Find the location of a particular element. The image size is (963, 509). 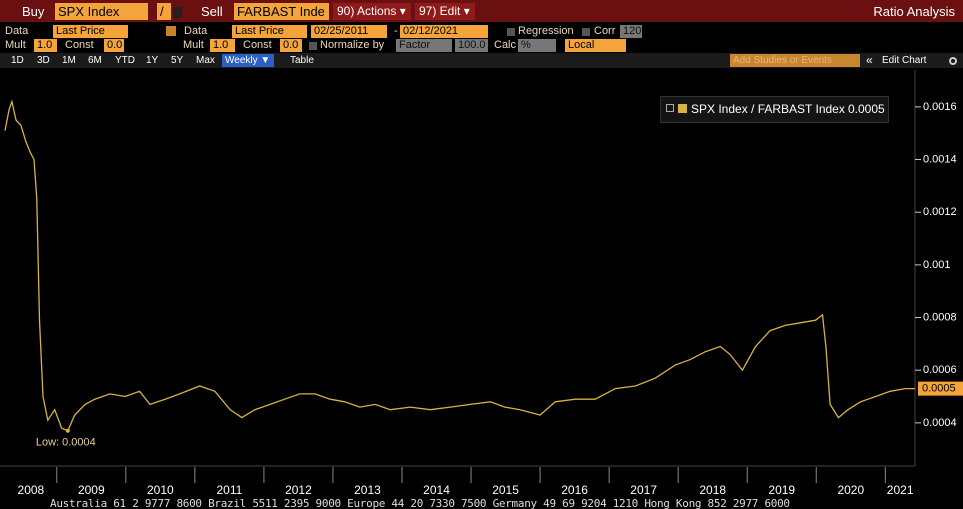

operator: / is located at coordinates (164, 11).